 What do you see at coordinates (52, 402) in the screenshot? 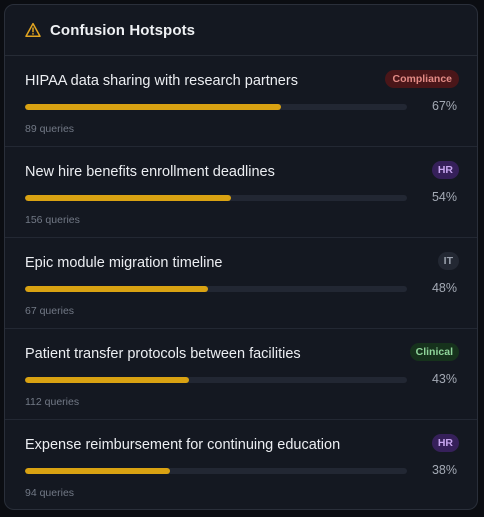
I see `query-count: 112 queries` at bounding box center [52, 402].